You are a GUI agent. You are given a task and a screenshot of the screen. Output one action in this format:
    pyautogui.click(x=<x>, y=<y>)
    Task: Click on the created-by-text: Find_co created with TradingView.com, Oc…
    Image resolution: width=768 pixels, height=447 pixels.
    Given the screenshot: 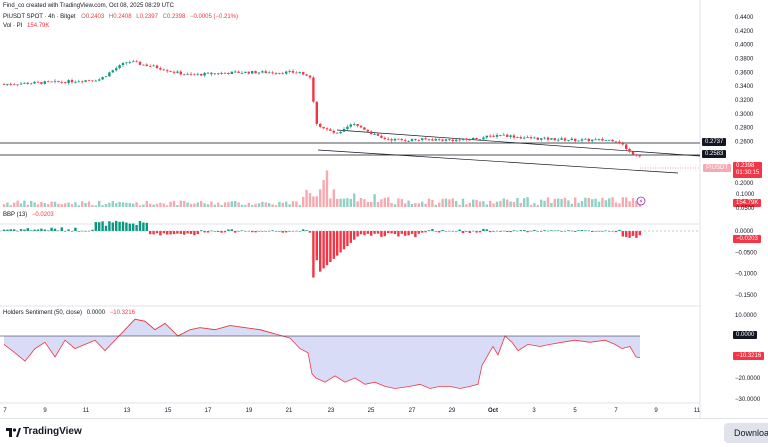 What is the action you would take?
    pyautogui.click(x=88, y=6)
    